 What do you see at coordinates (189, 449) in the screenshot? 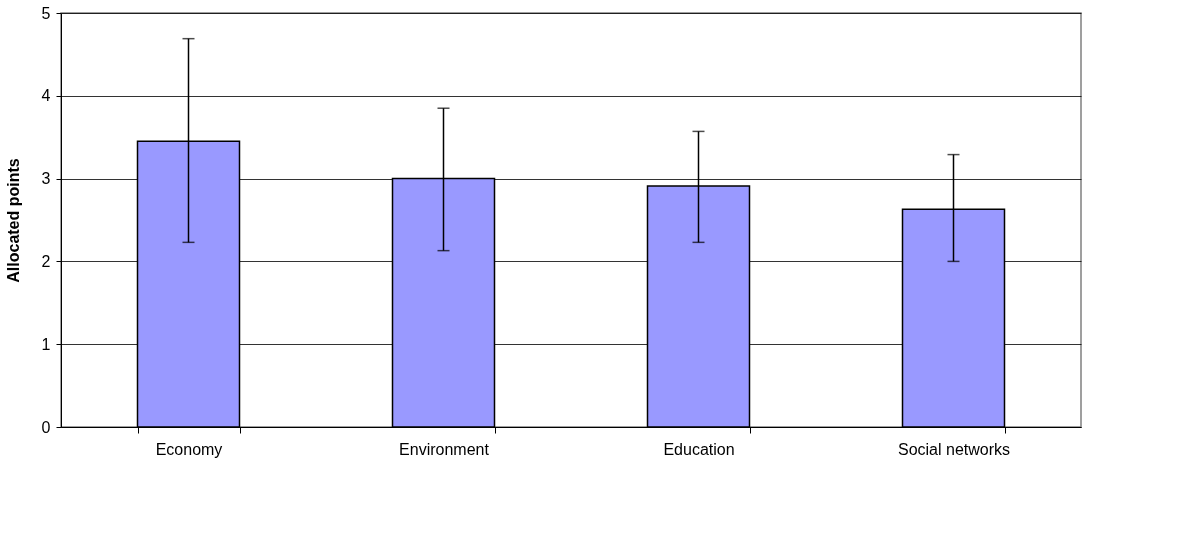
I see `x-tick-label: Economy` at bounding box center [189, 449].